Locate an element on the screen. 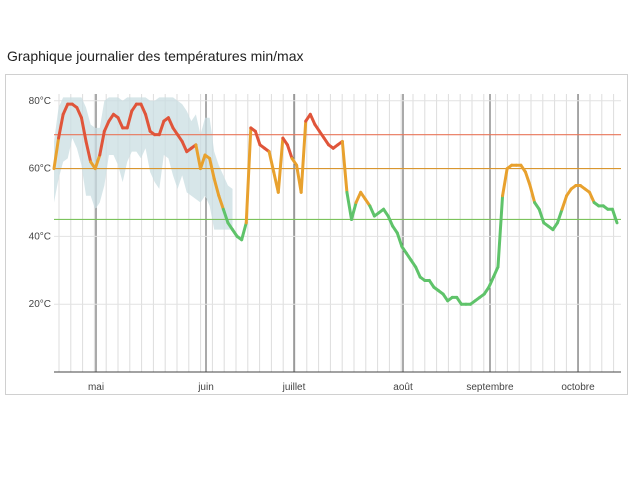 This screenshot has height=480, width=640. x-tick-label: juillet is located at coordinates (294, 387).